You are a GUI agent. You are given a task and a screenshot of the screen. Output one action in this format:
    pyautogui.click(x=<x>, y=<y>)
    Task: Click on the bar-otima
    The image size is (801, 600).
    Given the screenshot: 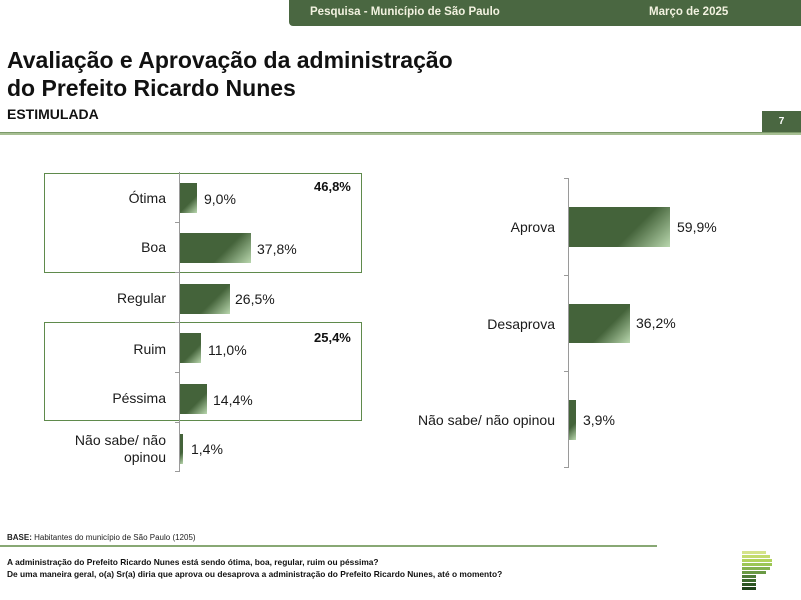 What is the action you would take?
    pyautogui.click(x=188, y=198)
    